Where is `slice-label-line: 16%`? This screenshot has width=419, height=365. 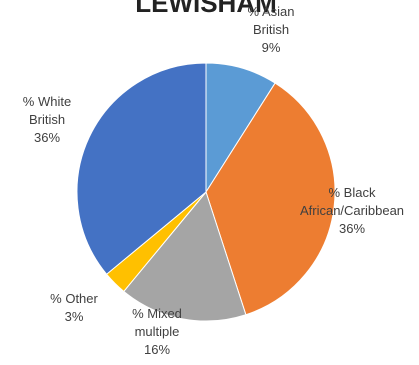
slice-label-line: 16% is located at coordinates (157, 349).